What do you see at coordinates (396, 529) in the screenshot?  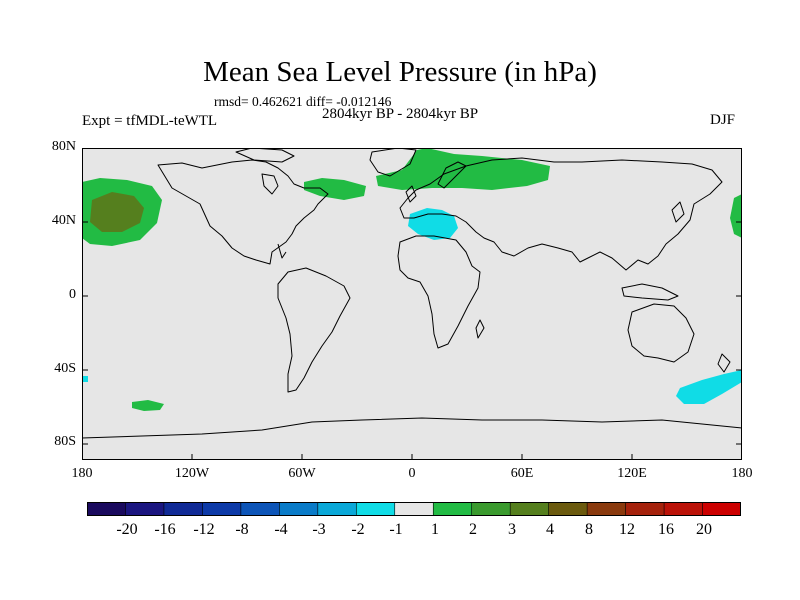 I see `colorbar-label: -1` at bounding box center [396, 529].